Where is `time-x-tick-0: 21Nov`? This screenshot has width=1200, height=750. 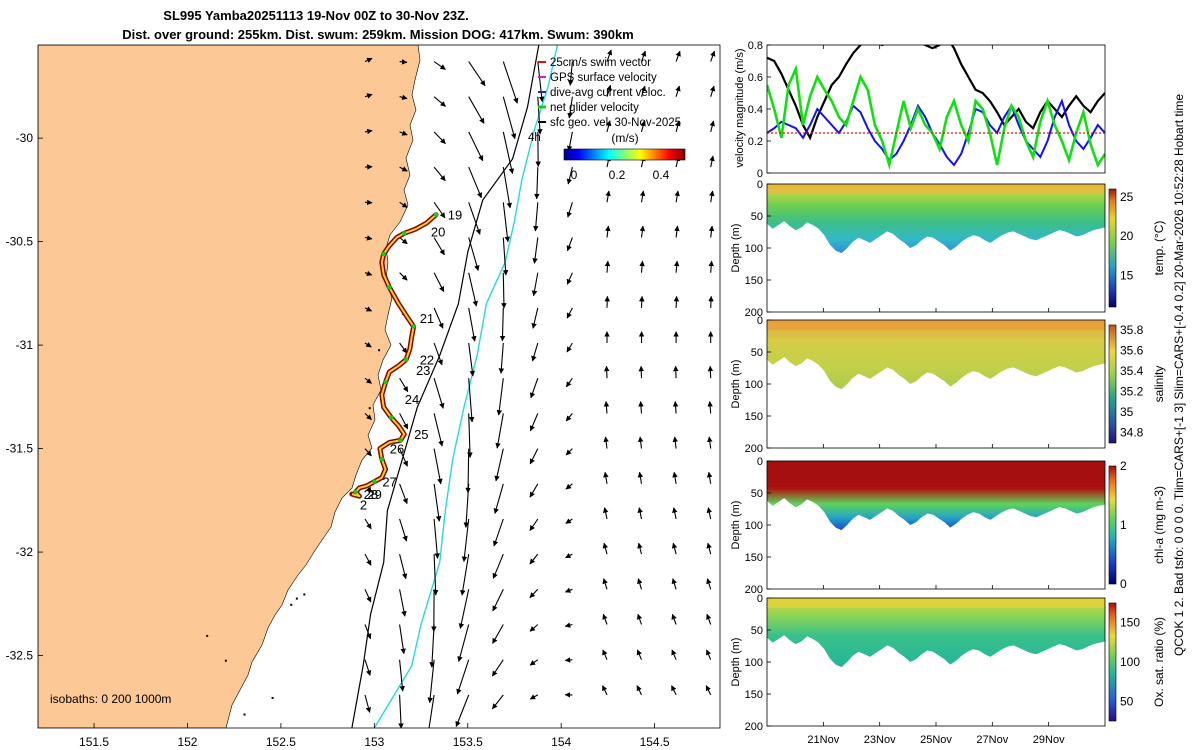
time-x-tick-0: 21Nov is located at coordinates (823, 740).